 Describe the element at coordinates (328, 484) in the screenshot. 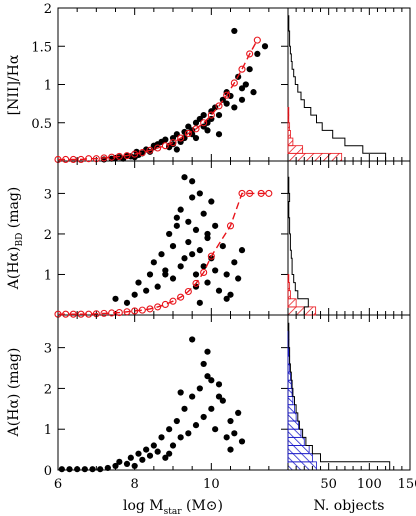

I see `hist-x-tick-label: 50` at that location.